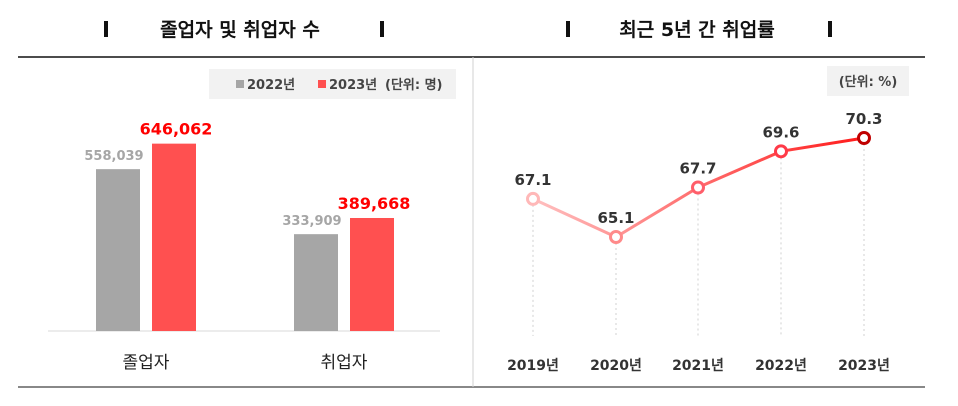 The width and height of the screenshot is (958, 406). I want to click on legend-box, so click(332, 84).